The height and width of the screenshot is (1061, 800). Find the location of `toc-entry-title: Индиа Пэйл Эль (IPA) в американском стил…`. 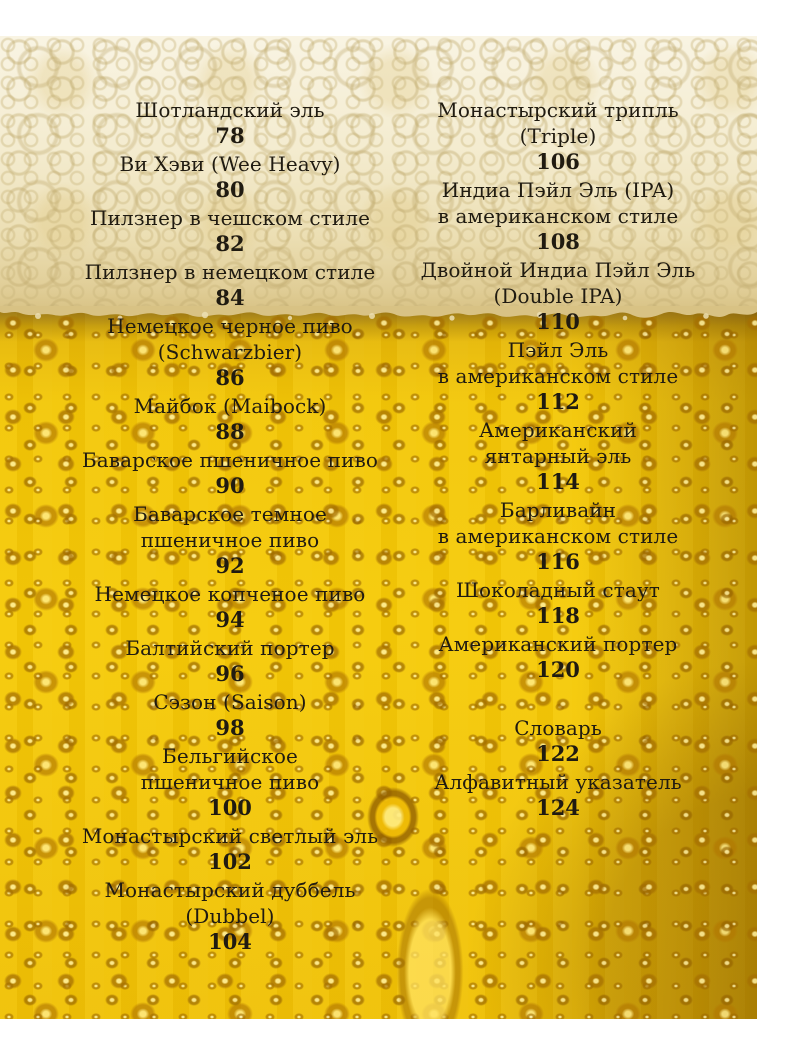

toc-entry-title: Индиа Пэйл Эль (IPA) в американском стил… is located at coordinates (558, 203).